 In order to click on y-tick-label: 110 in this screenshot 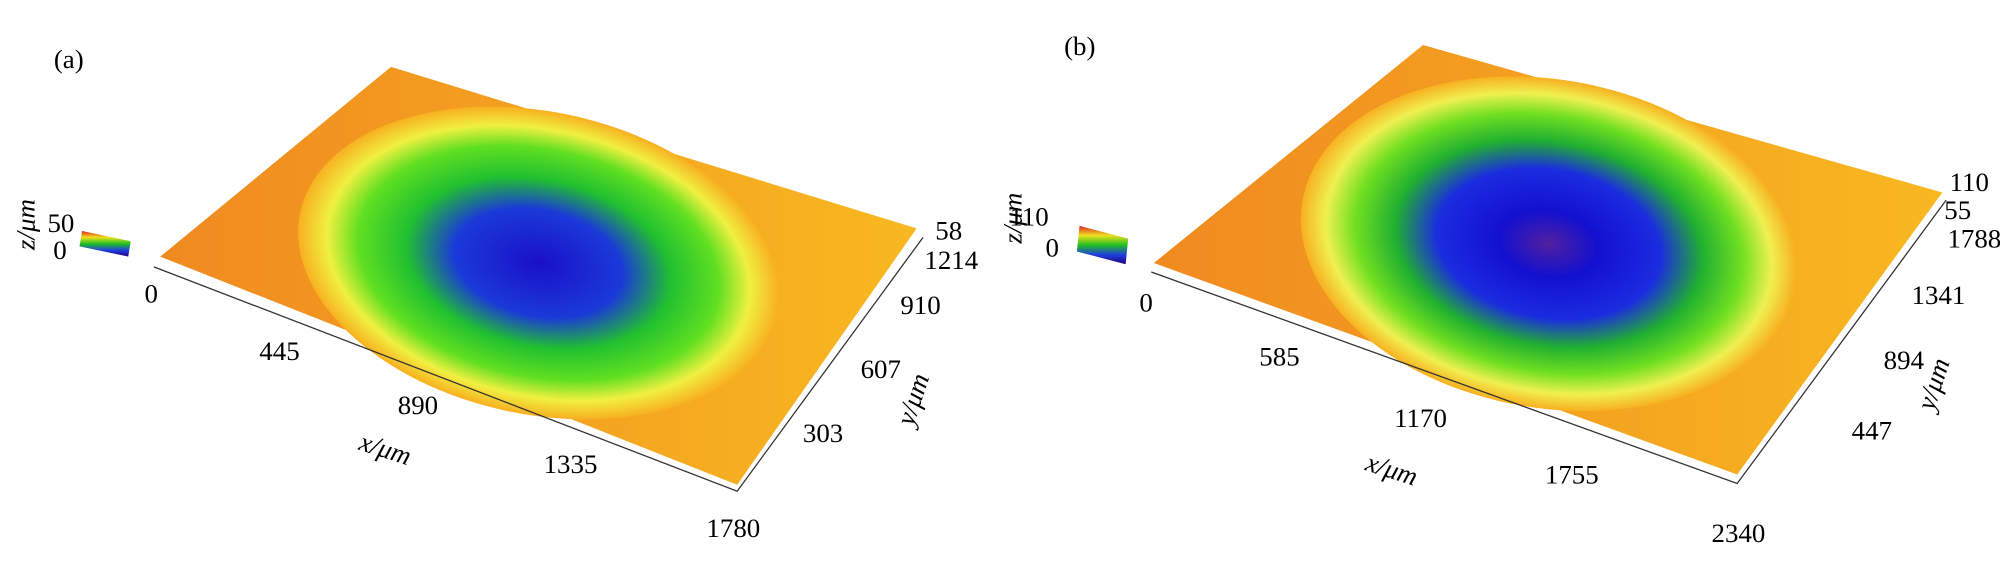, I will do `click(1969, 182)`.